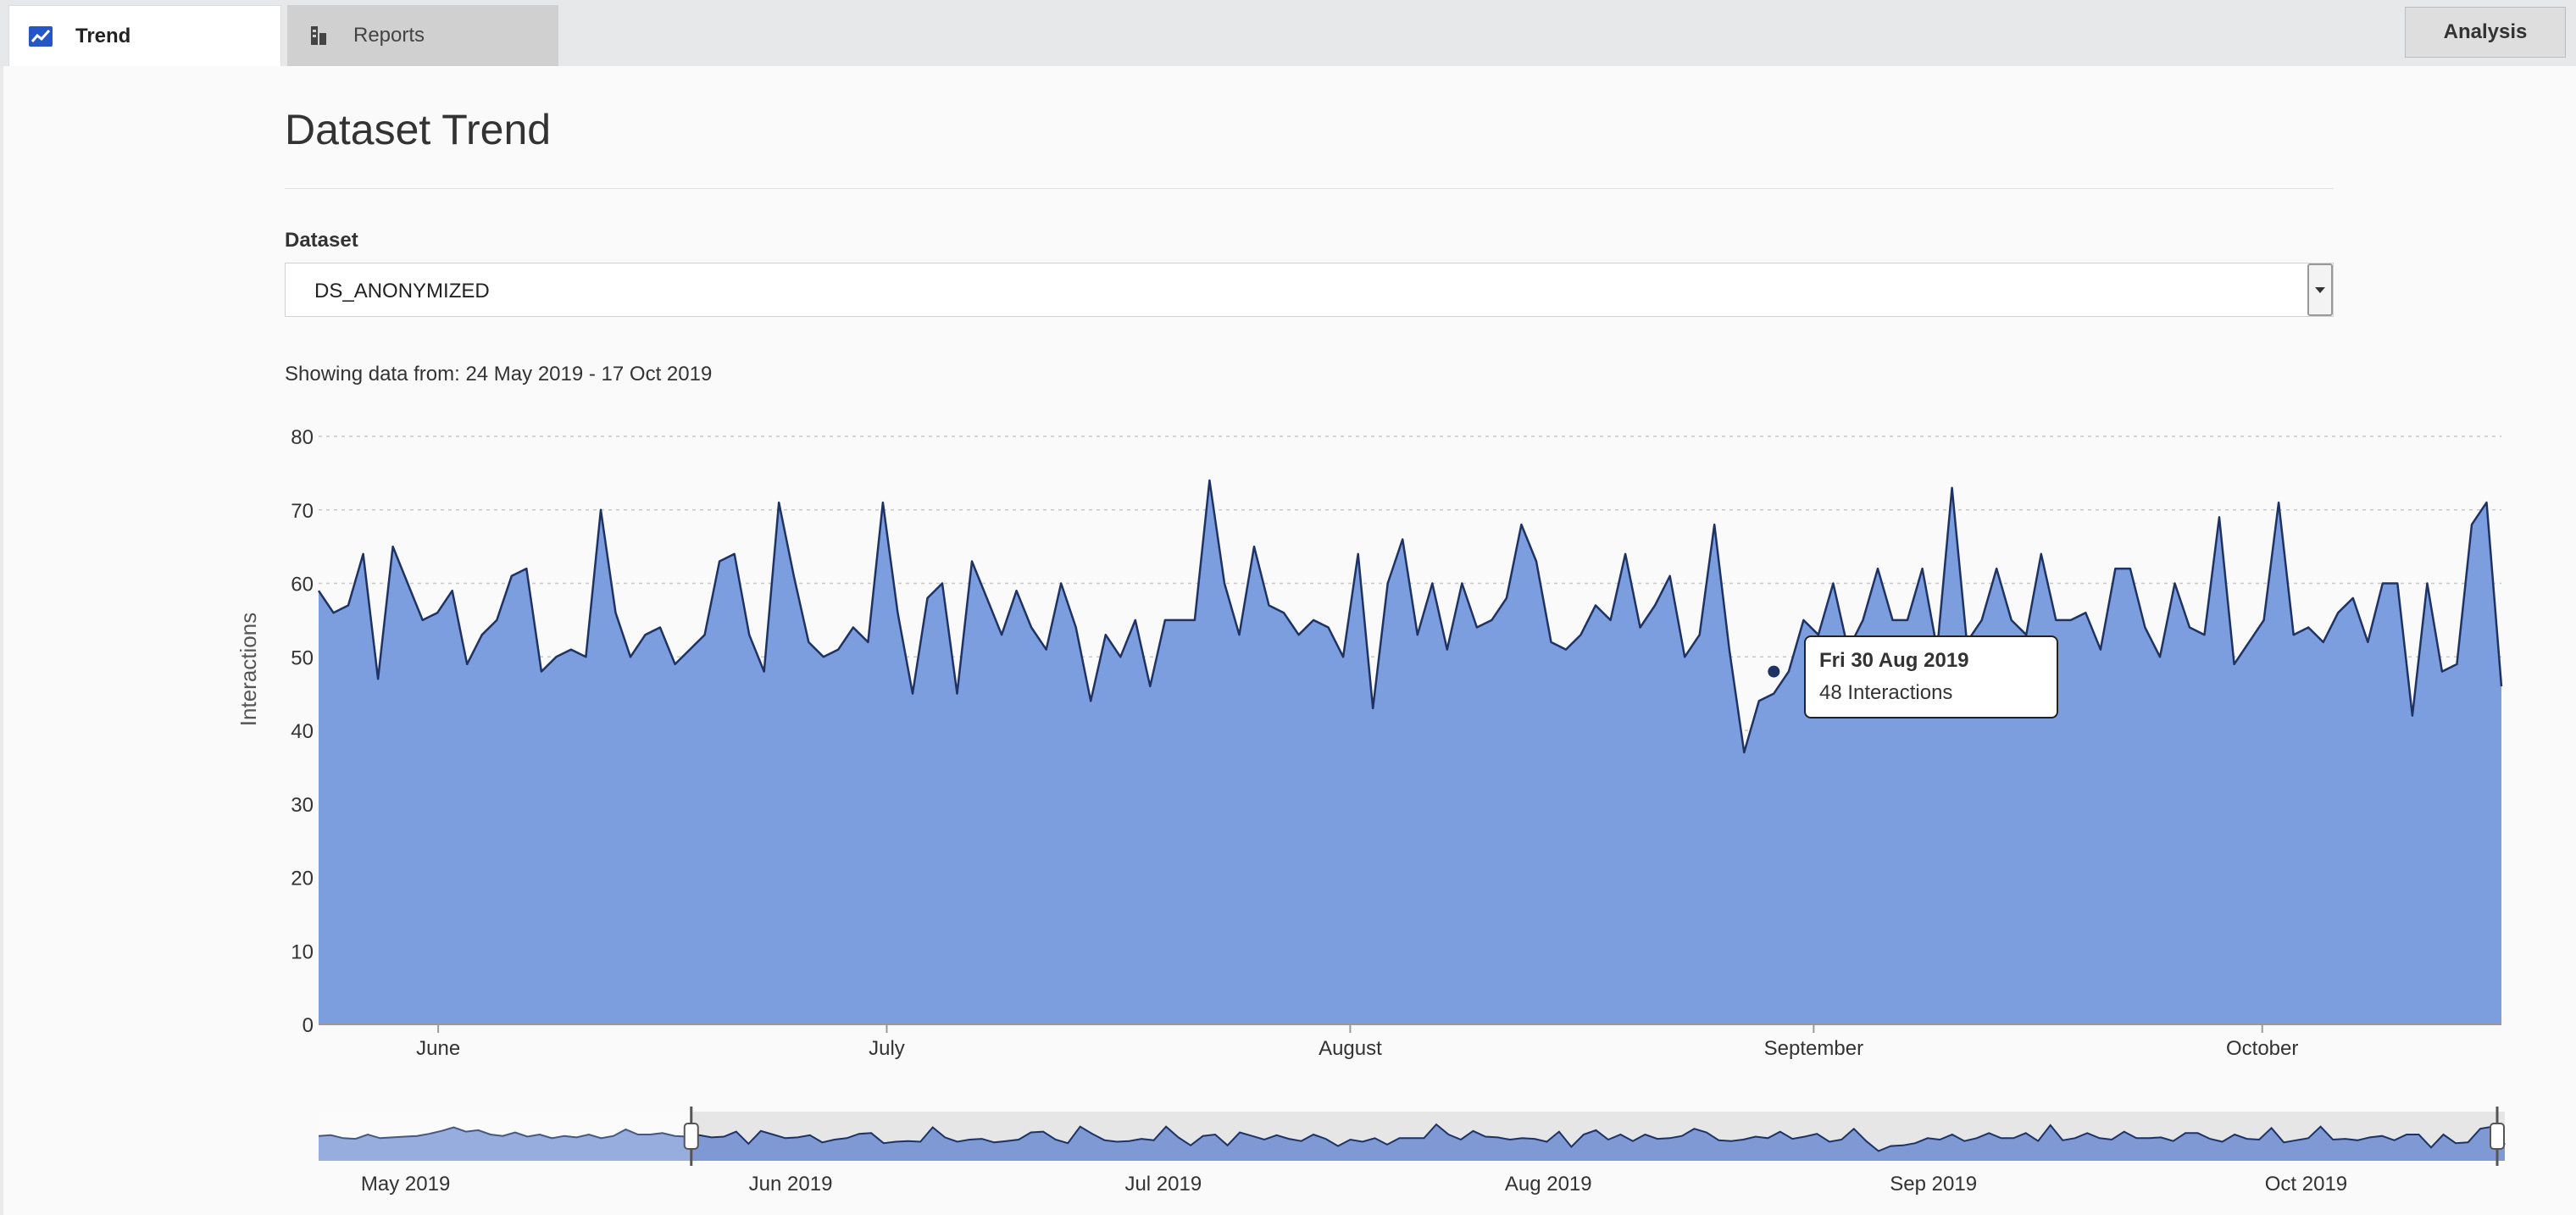 The height and width of the screenshot is (1215, 2576). Describe the element at coordinates (302, 511) in the screenshot. I see `y-tick-label: 70` at that location.